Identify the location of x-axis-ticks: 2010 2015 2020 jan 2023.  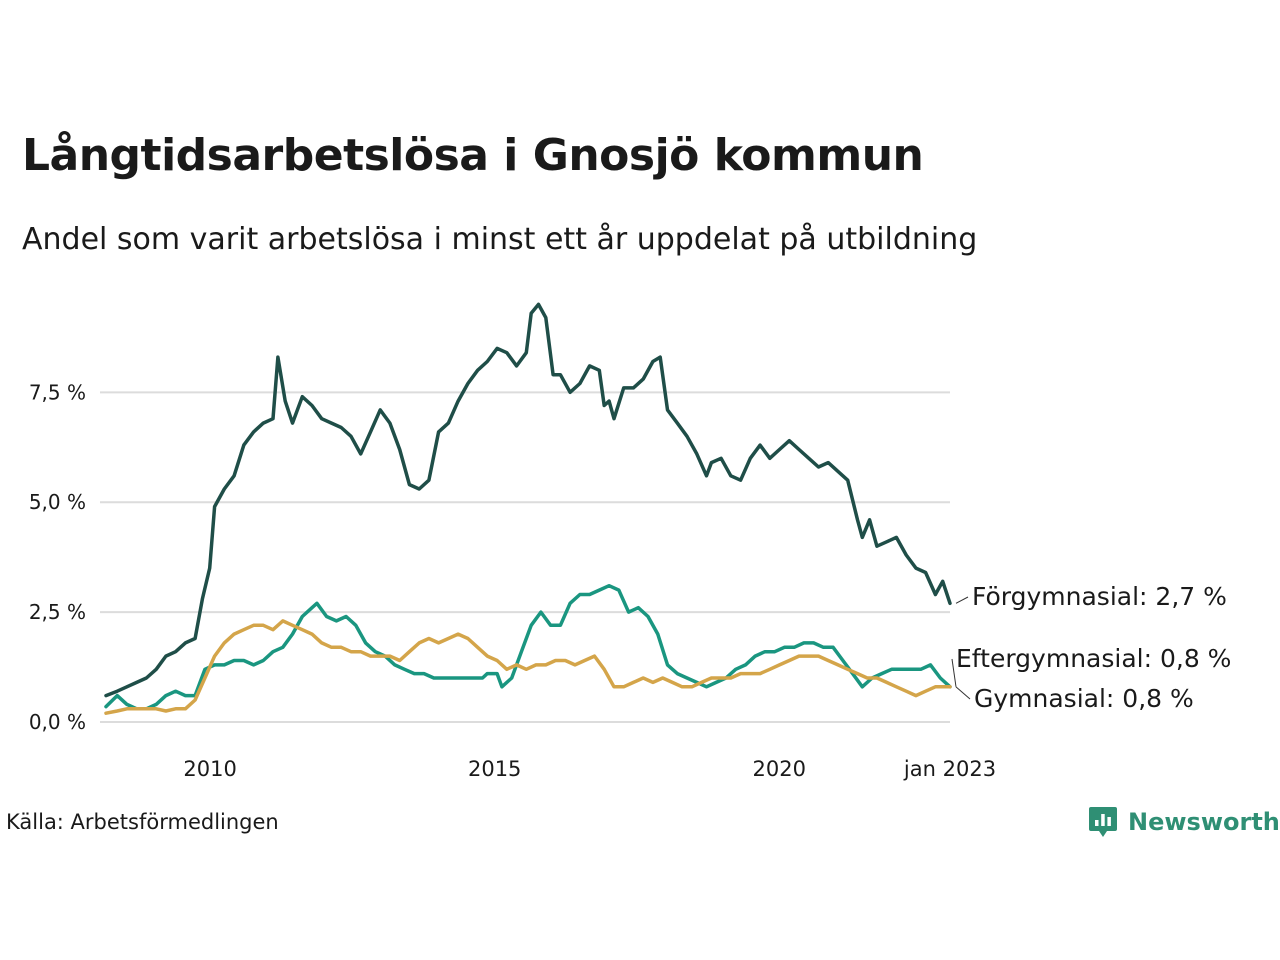
(589, 769).